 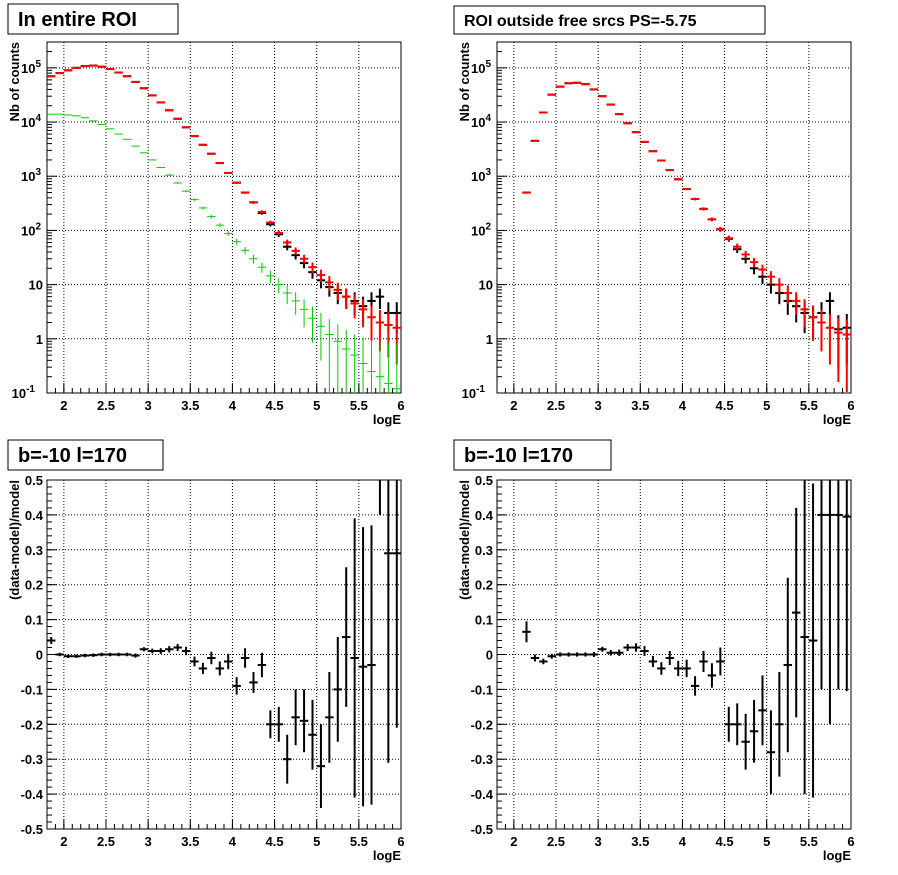 I want to click on y-axis-title: Nb of counts, so click(x=14, y=81).